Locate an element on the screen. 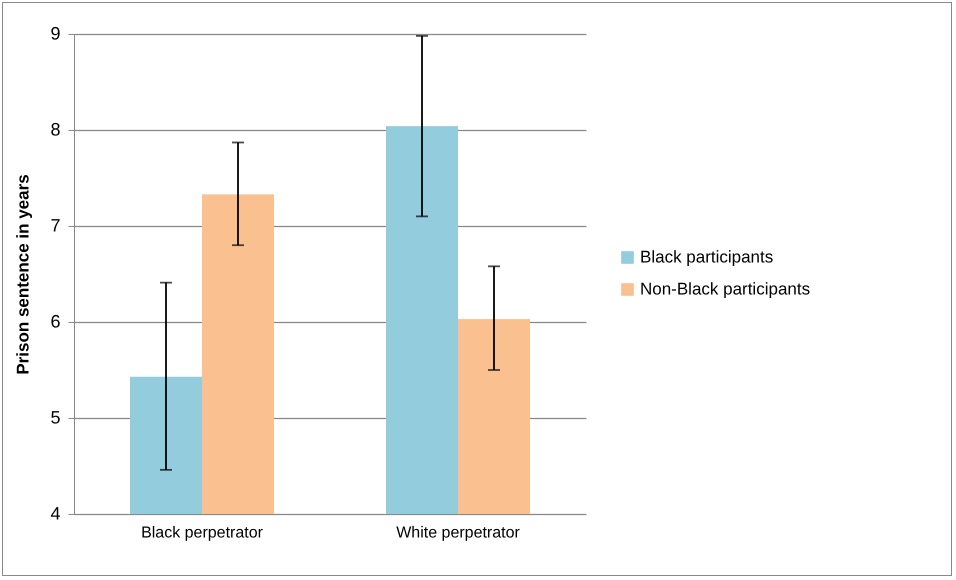  legend-label: Black participants is located at coordinates (707, 257).